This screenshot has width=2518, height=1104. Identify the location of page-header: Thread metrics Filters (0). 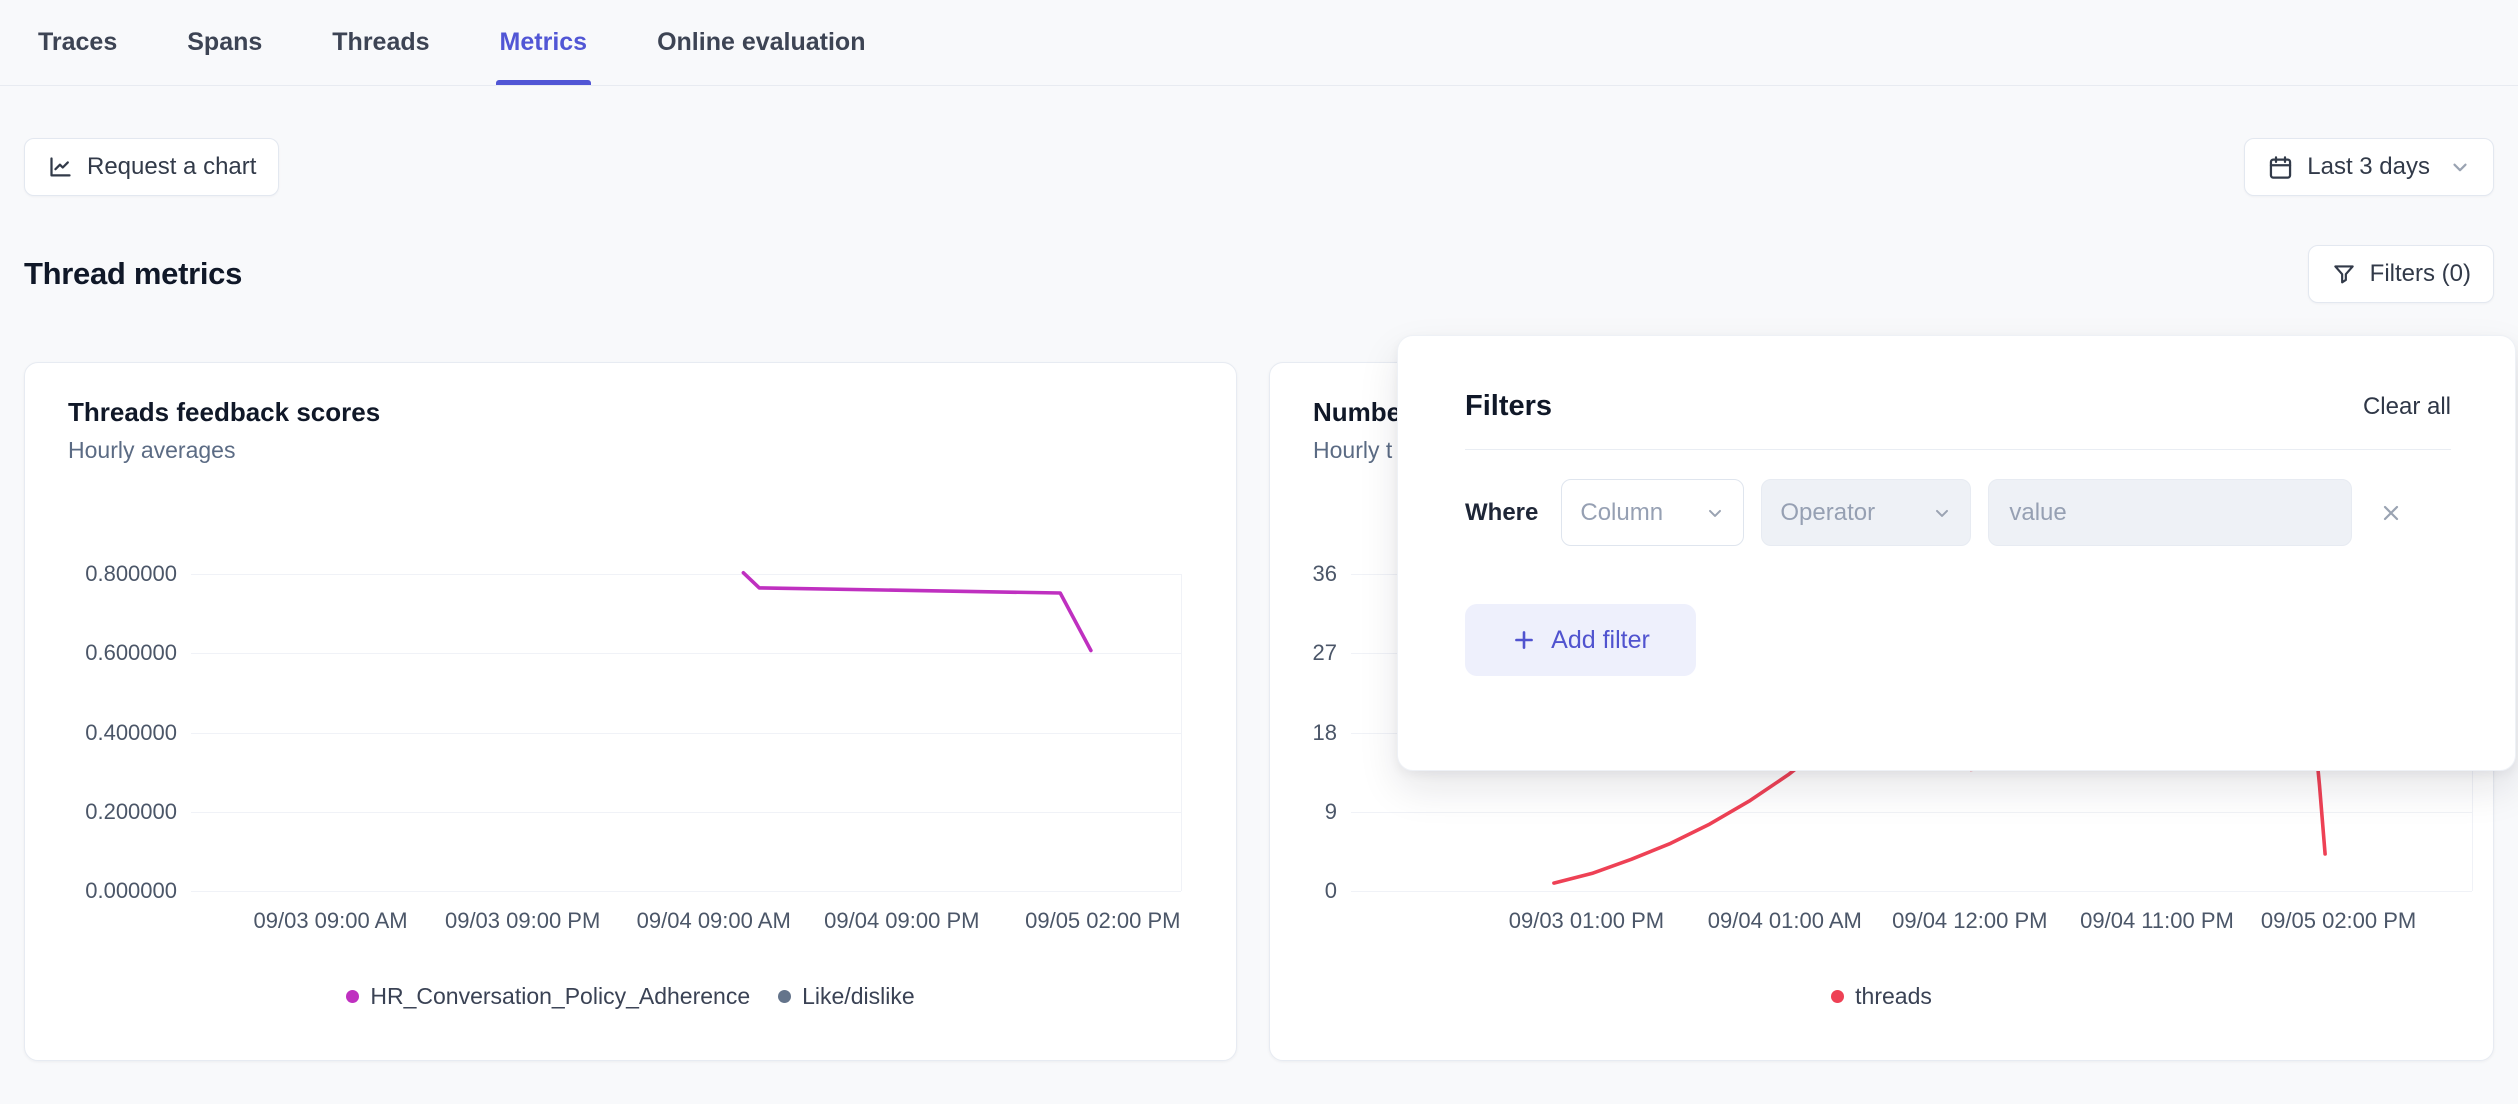
(1259, 274).